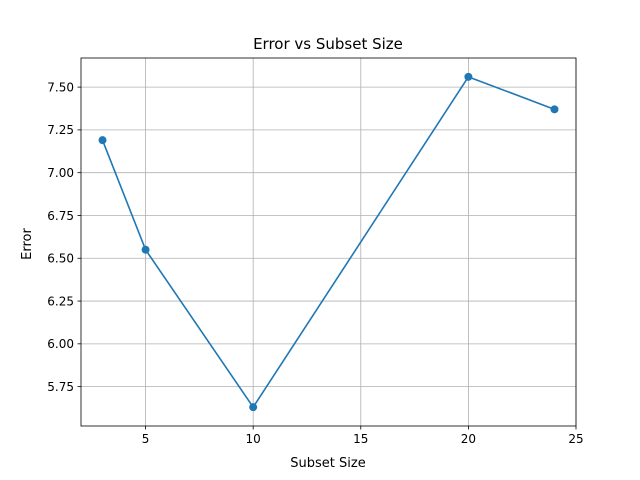 Image resolution: width=640 pixels, height=480 pixels. What do you see at coordinates (60, 216) in the screenshot?
I see `y-tick-label: 6.75` at bounding box center [60, 216].